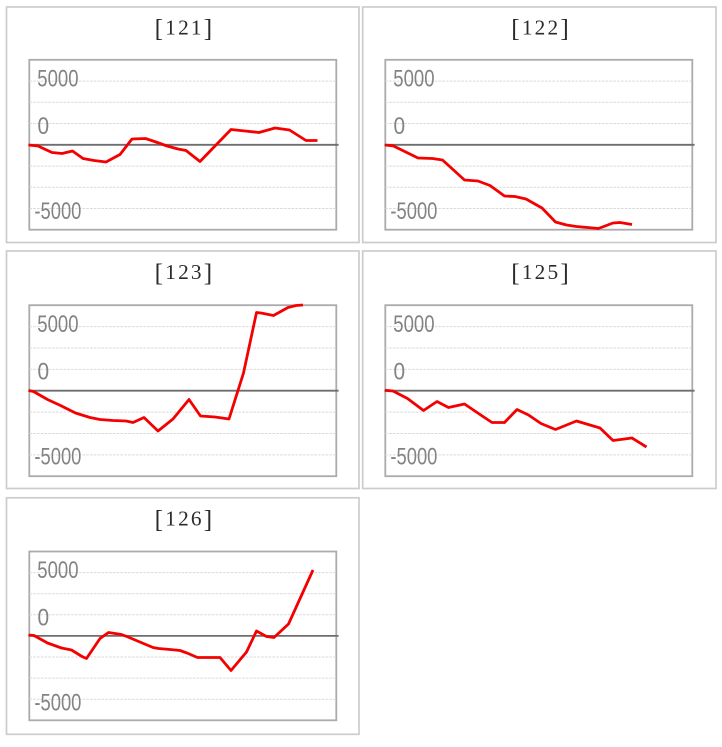  What do you see at coordinates (541, 273) in the screenshot?
I see `svg-text: [125]` at bounding box center [541, 273].